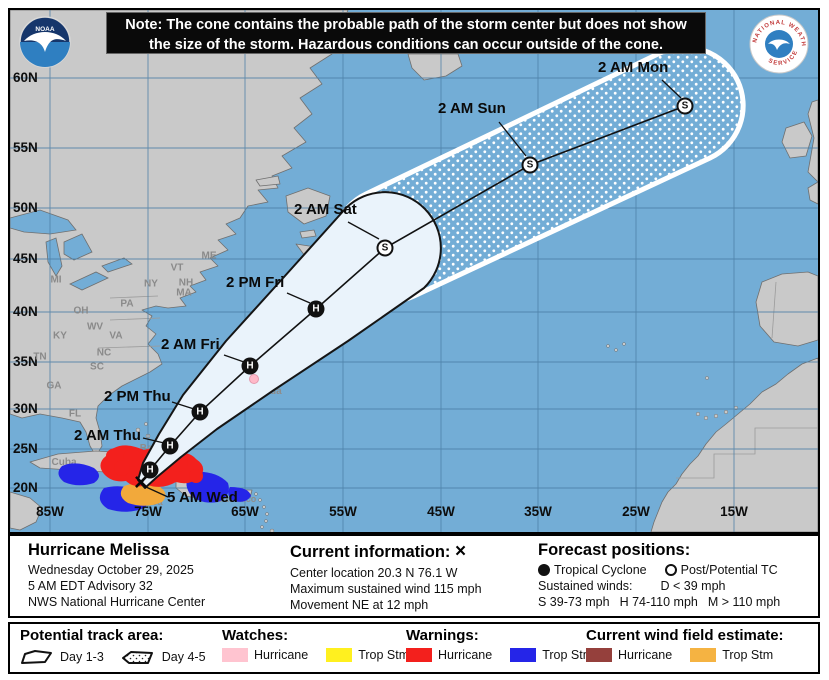 The height and width of the screenshot is (680, 829). I want to click on lat-label: 25N, so click(25, 448).